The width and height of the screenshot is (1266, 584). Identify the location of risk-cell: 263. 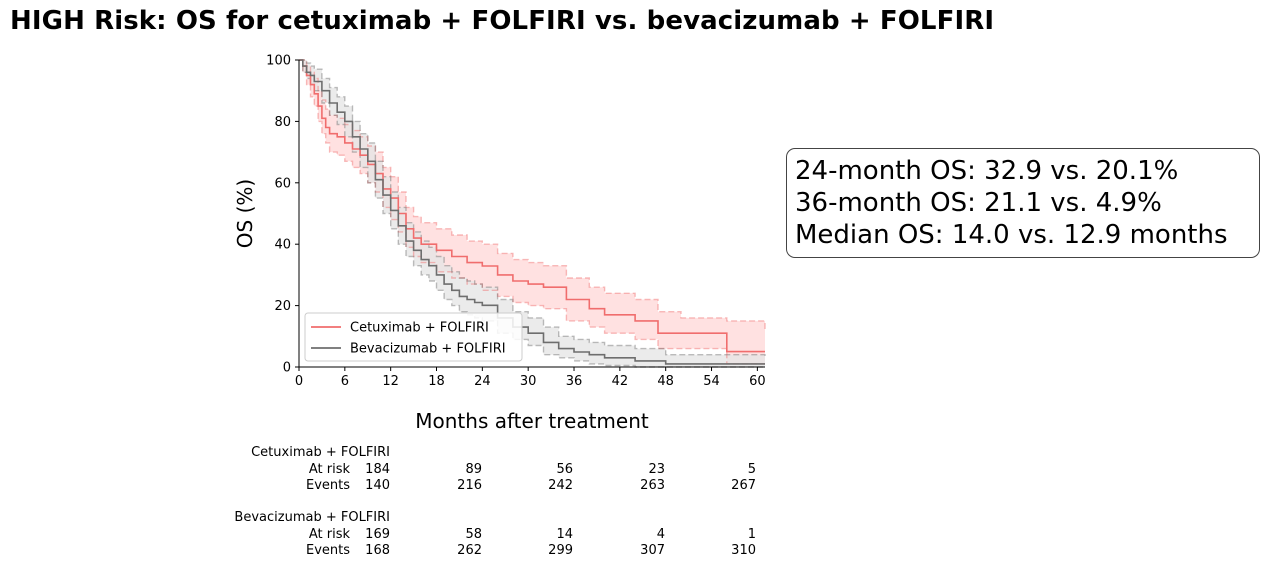
(652, 485).